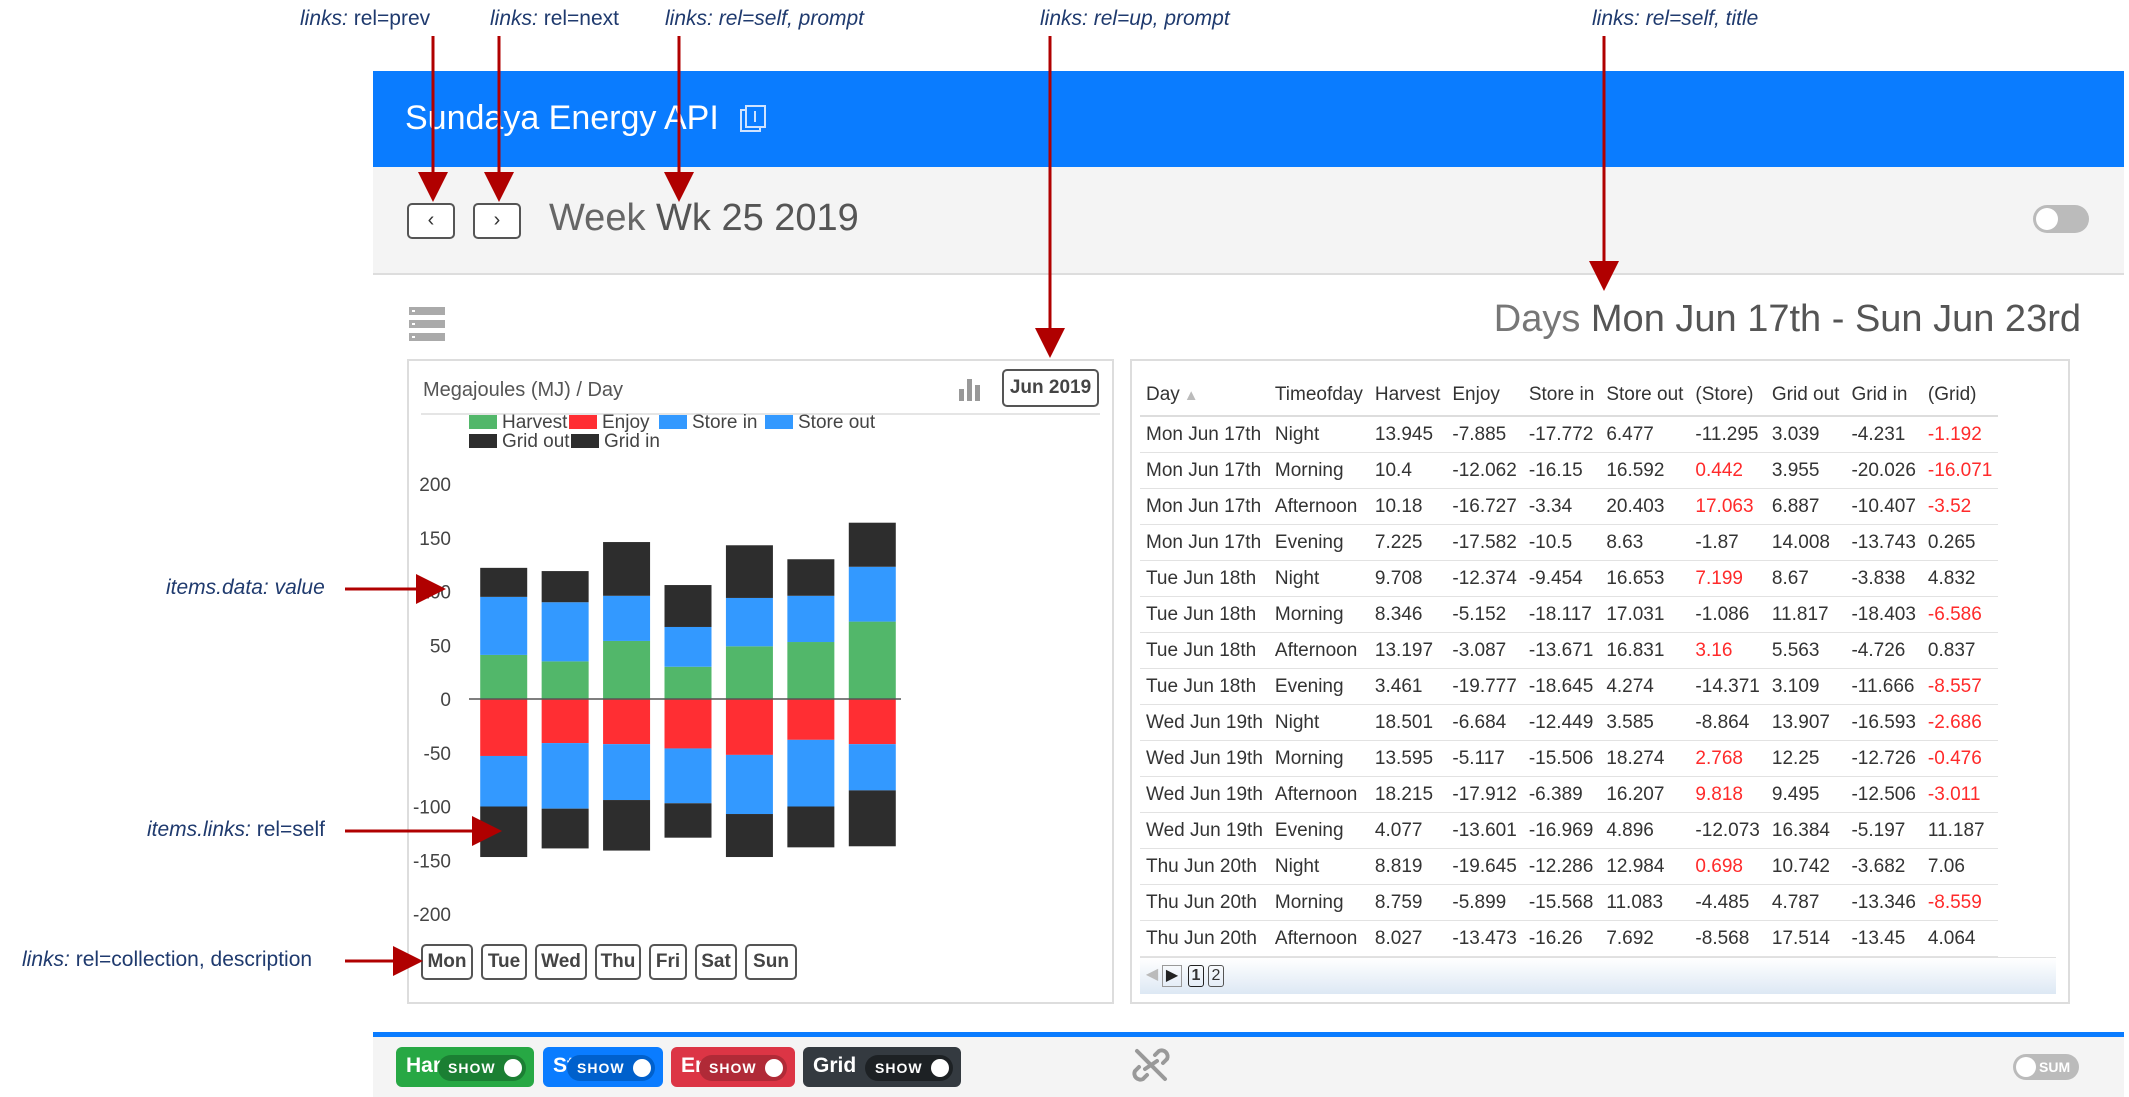 The height and width of the screenshot is (1097, 2129). I want to click on filter-chip-grid: Grid SHOW, so click(882, 1067).